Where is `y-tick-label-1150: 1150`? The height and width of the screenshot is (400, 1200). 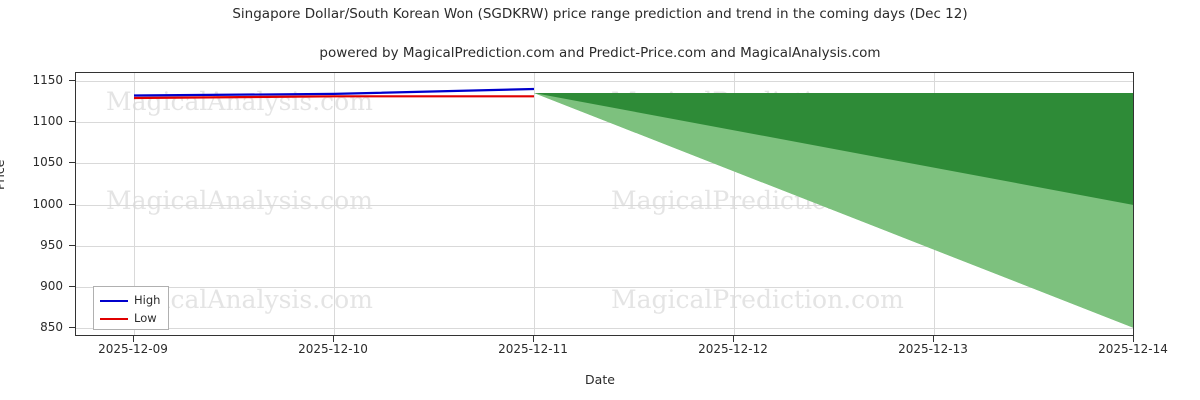
y-tick-label-1150: 1150 is located at coordinates (47, 80).